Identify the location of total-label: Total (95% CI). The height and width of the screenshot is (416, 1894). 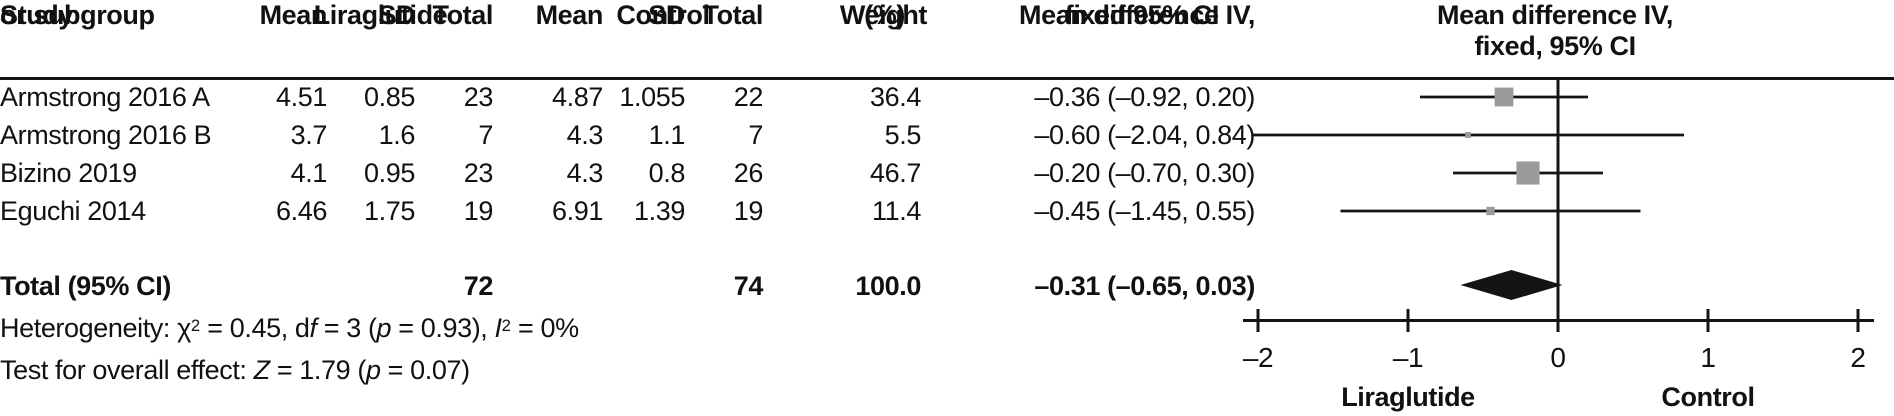
(85, 286).